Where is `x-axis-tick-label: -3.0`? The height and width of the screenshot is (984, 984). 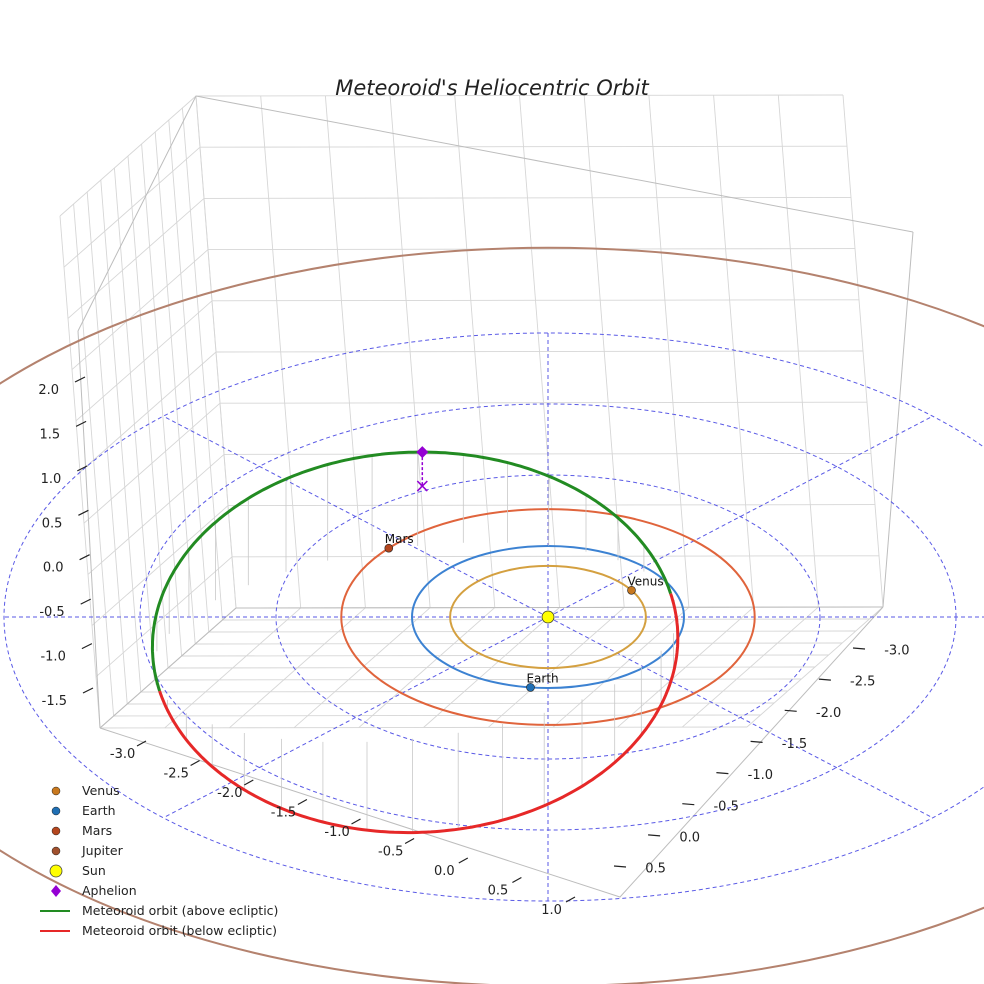 x-axis-tick-label: -3.0 is located at coordinates (122, 754).